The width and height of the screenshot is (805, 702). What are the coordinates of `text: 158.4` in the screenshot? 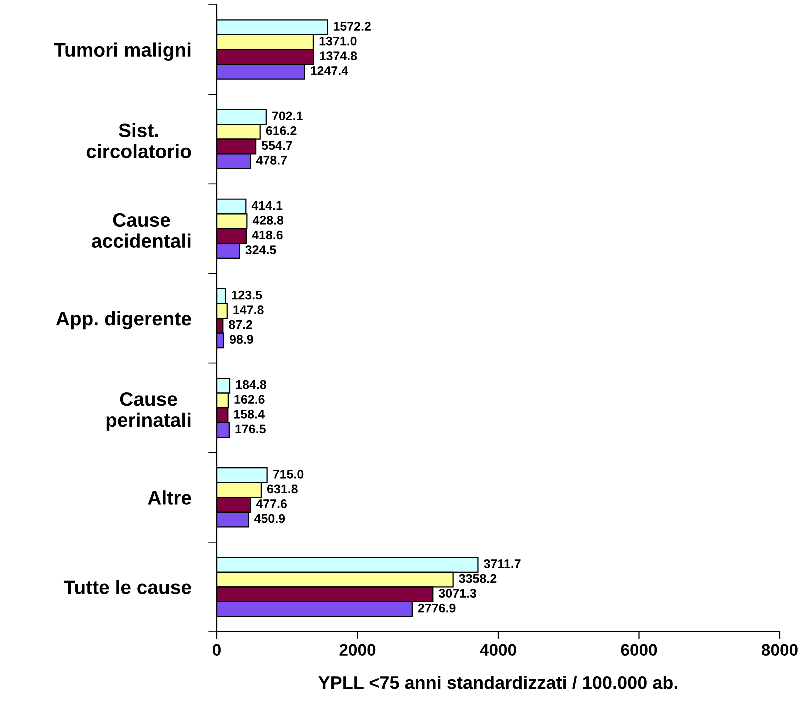 It's located at (249, 414).